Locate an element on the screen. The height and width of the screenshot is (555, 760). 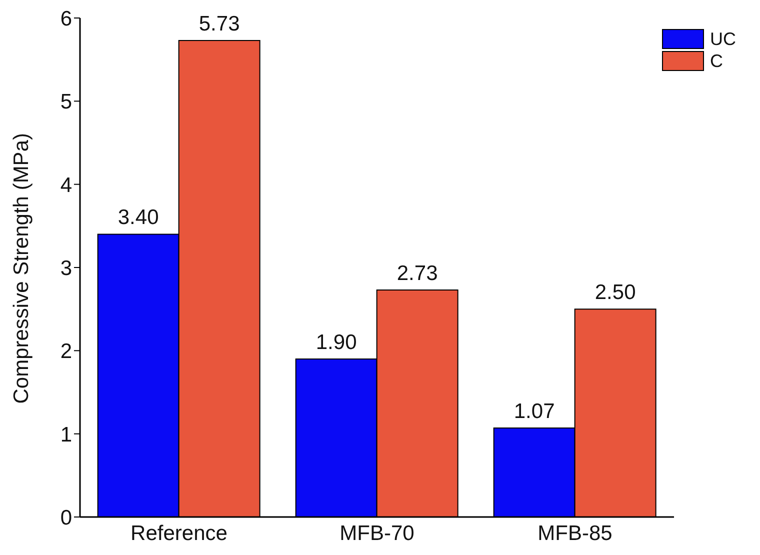
data-label: 2.50 is located at coordinates (615, 292).